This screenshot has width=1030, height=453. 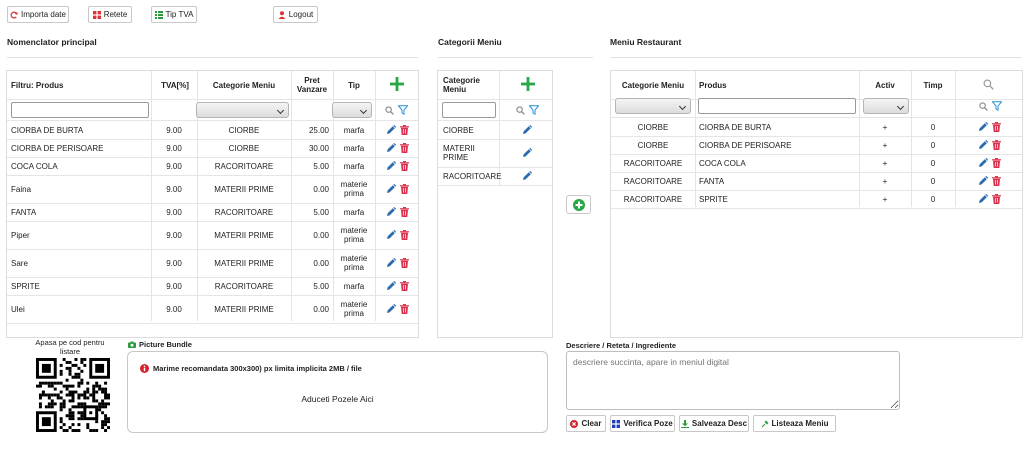 I want to click on description-textarea, so click(x=733, y=380).